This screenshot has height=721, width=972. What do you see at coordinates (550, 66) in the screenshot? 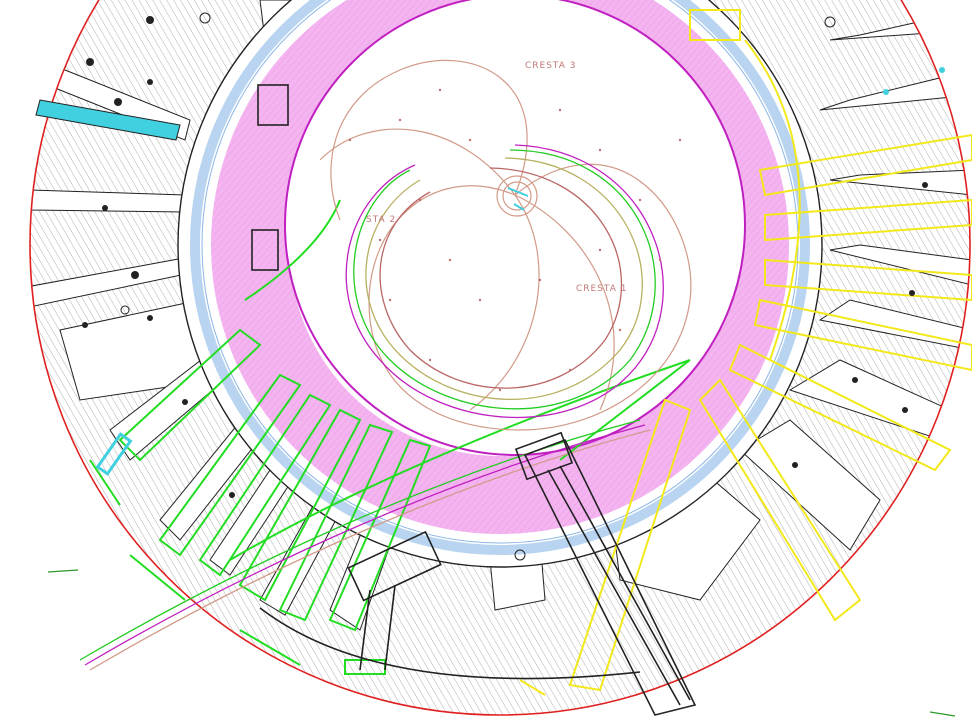
I see `label-cresta-3: CRESTA 3` at bounding box center [550, 66].